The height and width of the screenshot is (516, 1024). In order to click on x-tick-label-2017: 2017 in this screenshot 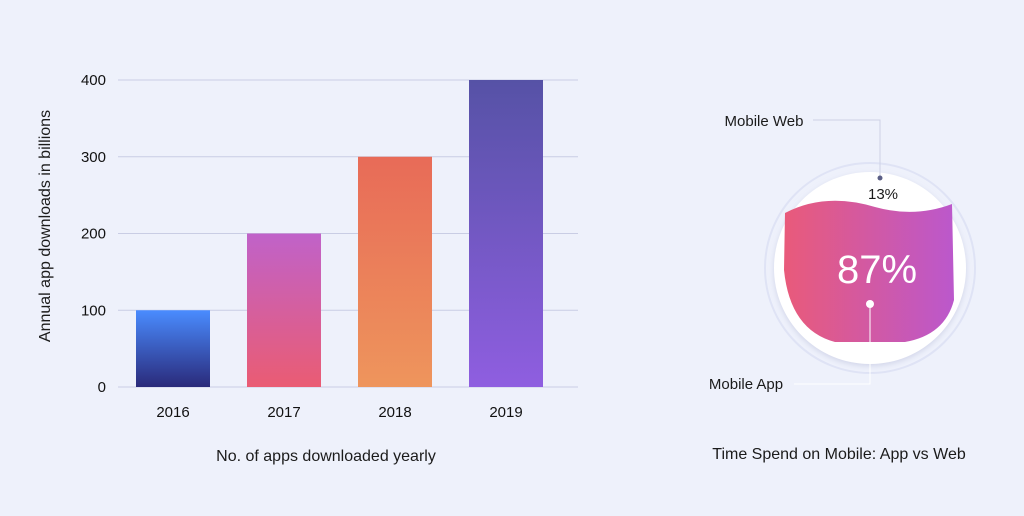, I will do `click(283, 412)`.